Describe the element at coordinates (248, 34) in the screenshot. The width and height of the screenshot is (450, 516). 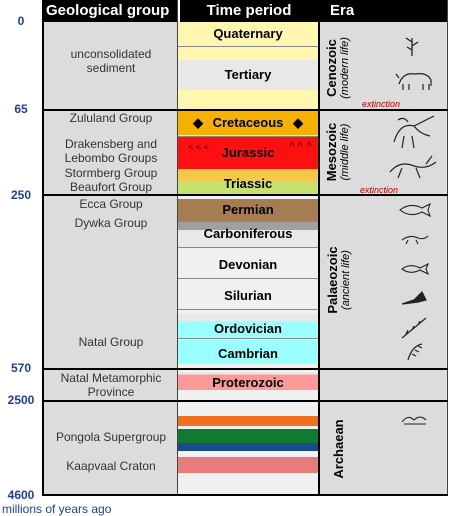
I see `period-quaternary: Quaternary` at that location.